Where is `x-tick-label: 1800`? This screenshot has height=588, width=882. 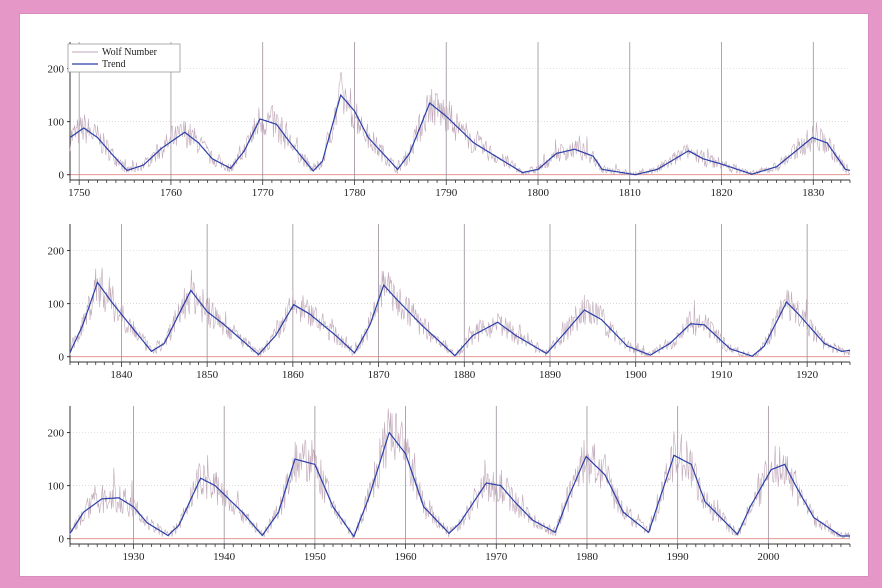
x-tick-label: 1800 is located at coordinates (538, 193).